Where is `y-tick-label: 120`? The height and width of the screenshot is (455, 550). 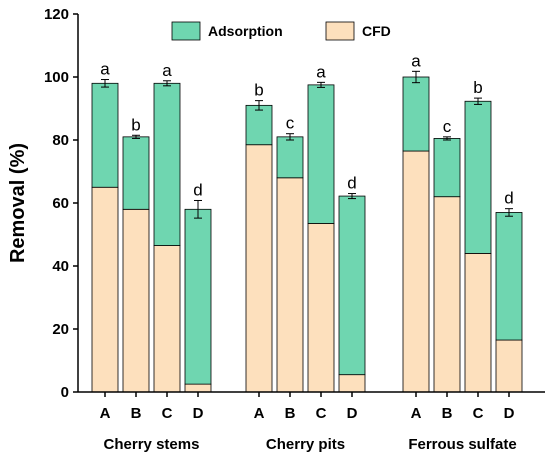 y-tick-label: 120 is located at coordinates (56, 14).